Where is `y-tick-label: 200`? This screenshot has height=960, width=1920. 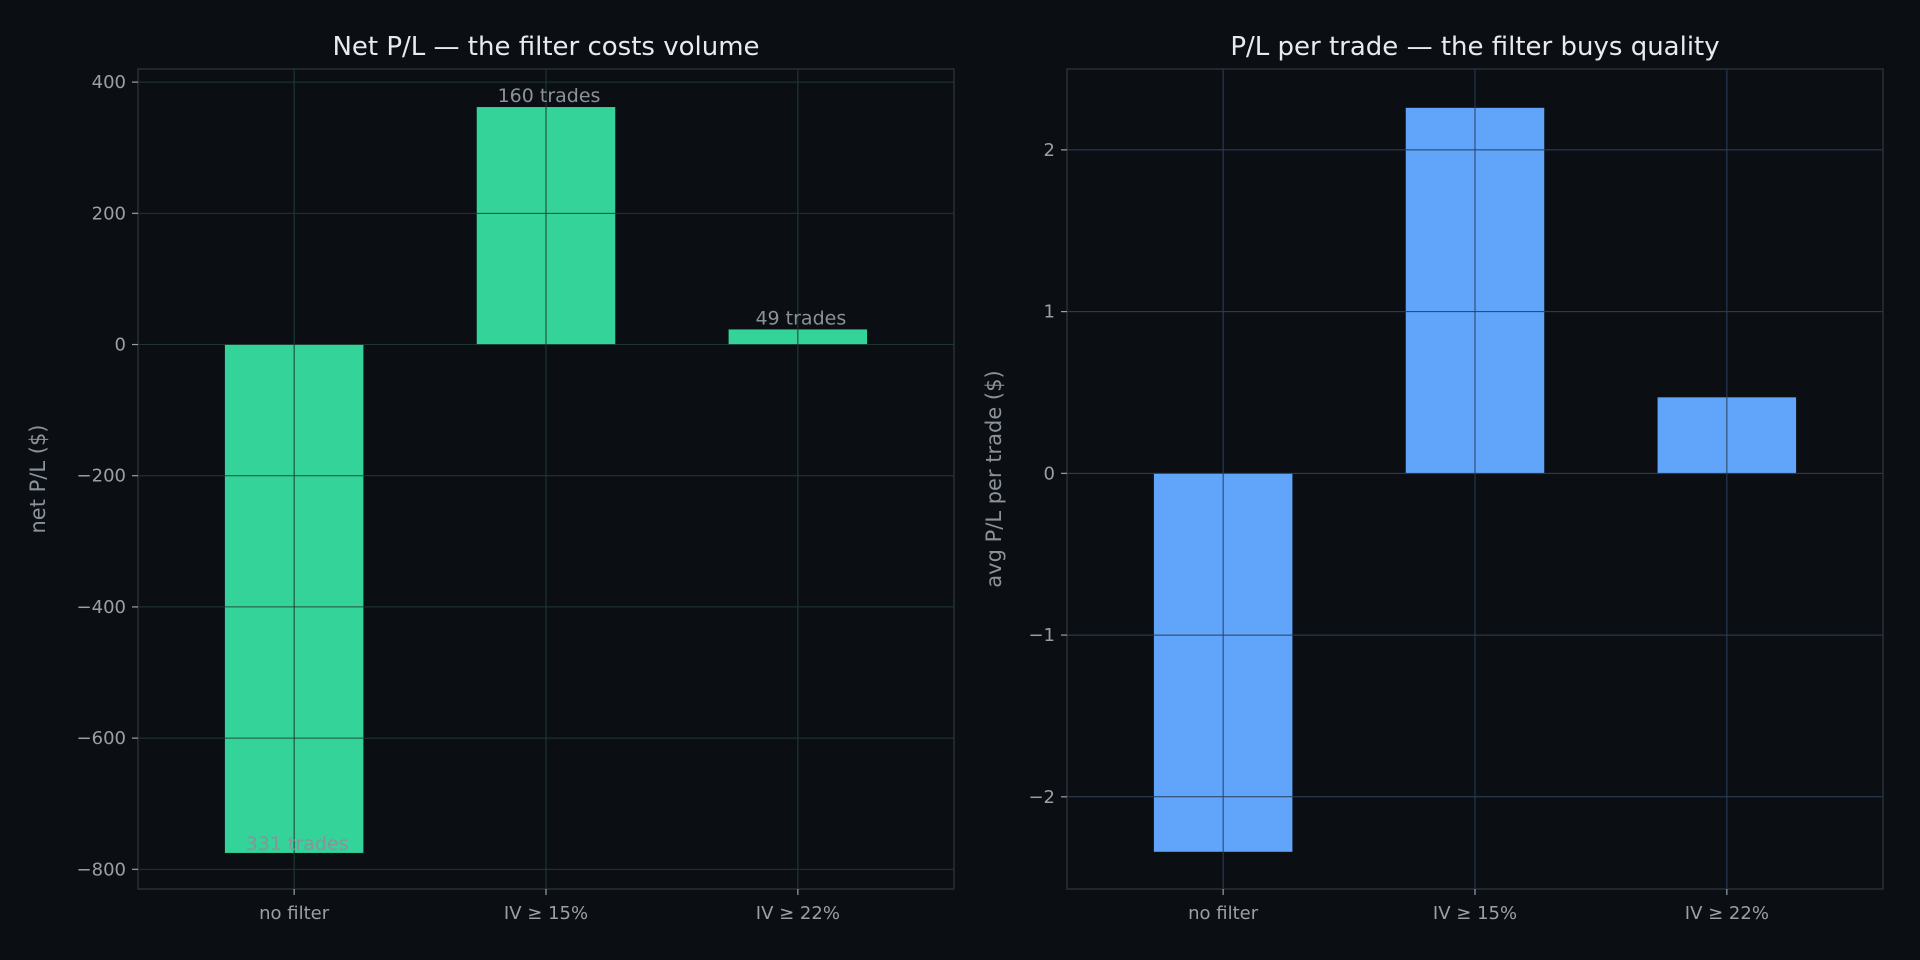 y-tick-label: 200 is located at coordinates (109, 213).